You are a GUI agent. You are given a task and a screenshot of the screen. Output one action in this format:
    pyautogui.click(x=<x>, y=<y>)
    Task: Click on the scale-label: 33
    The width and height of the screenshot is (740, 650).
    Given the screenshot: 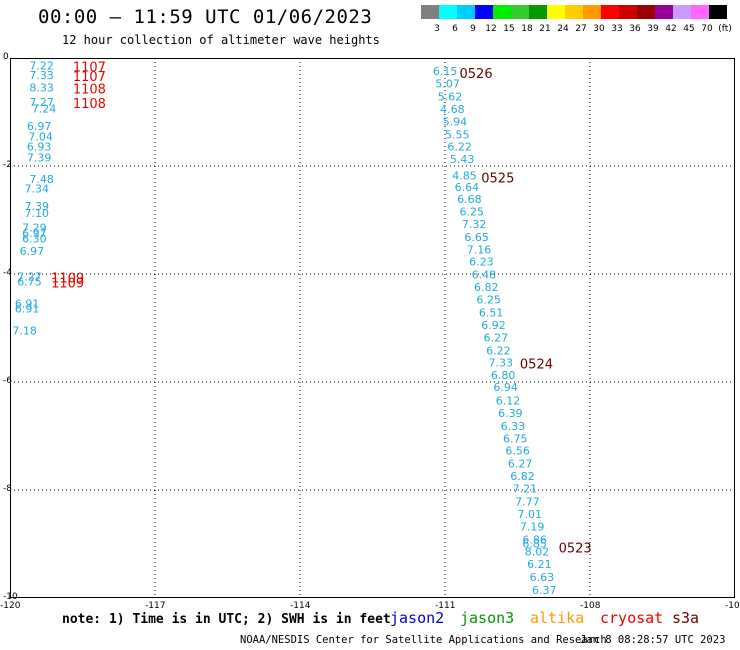 What is the action you would take?
    pyautogui.click(x=616, y=29)
    